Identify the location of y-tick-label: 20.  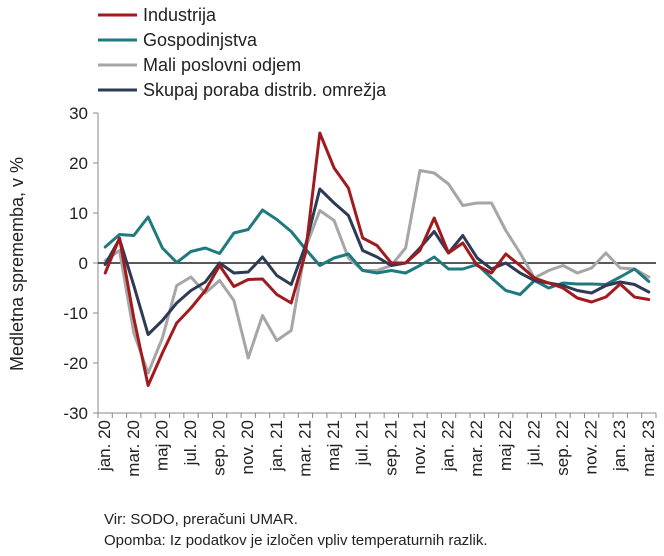
(78, 163).